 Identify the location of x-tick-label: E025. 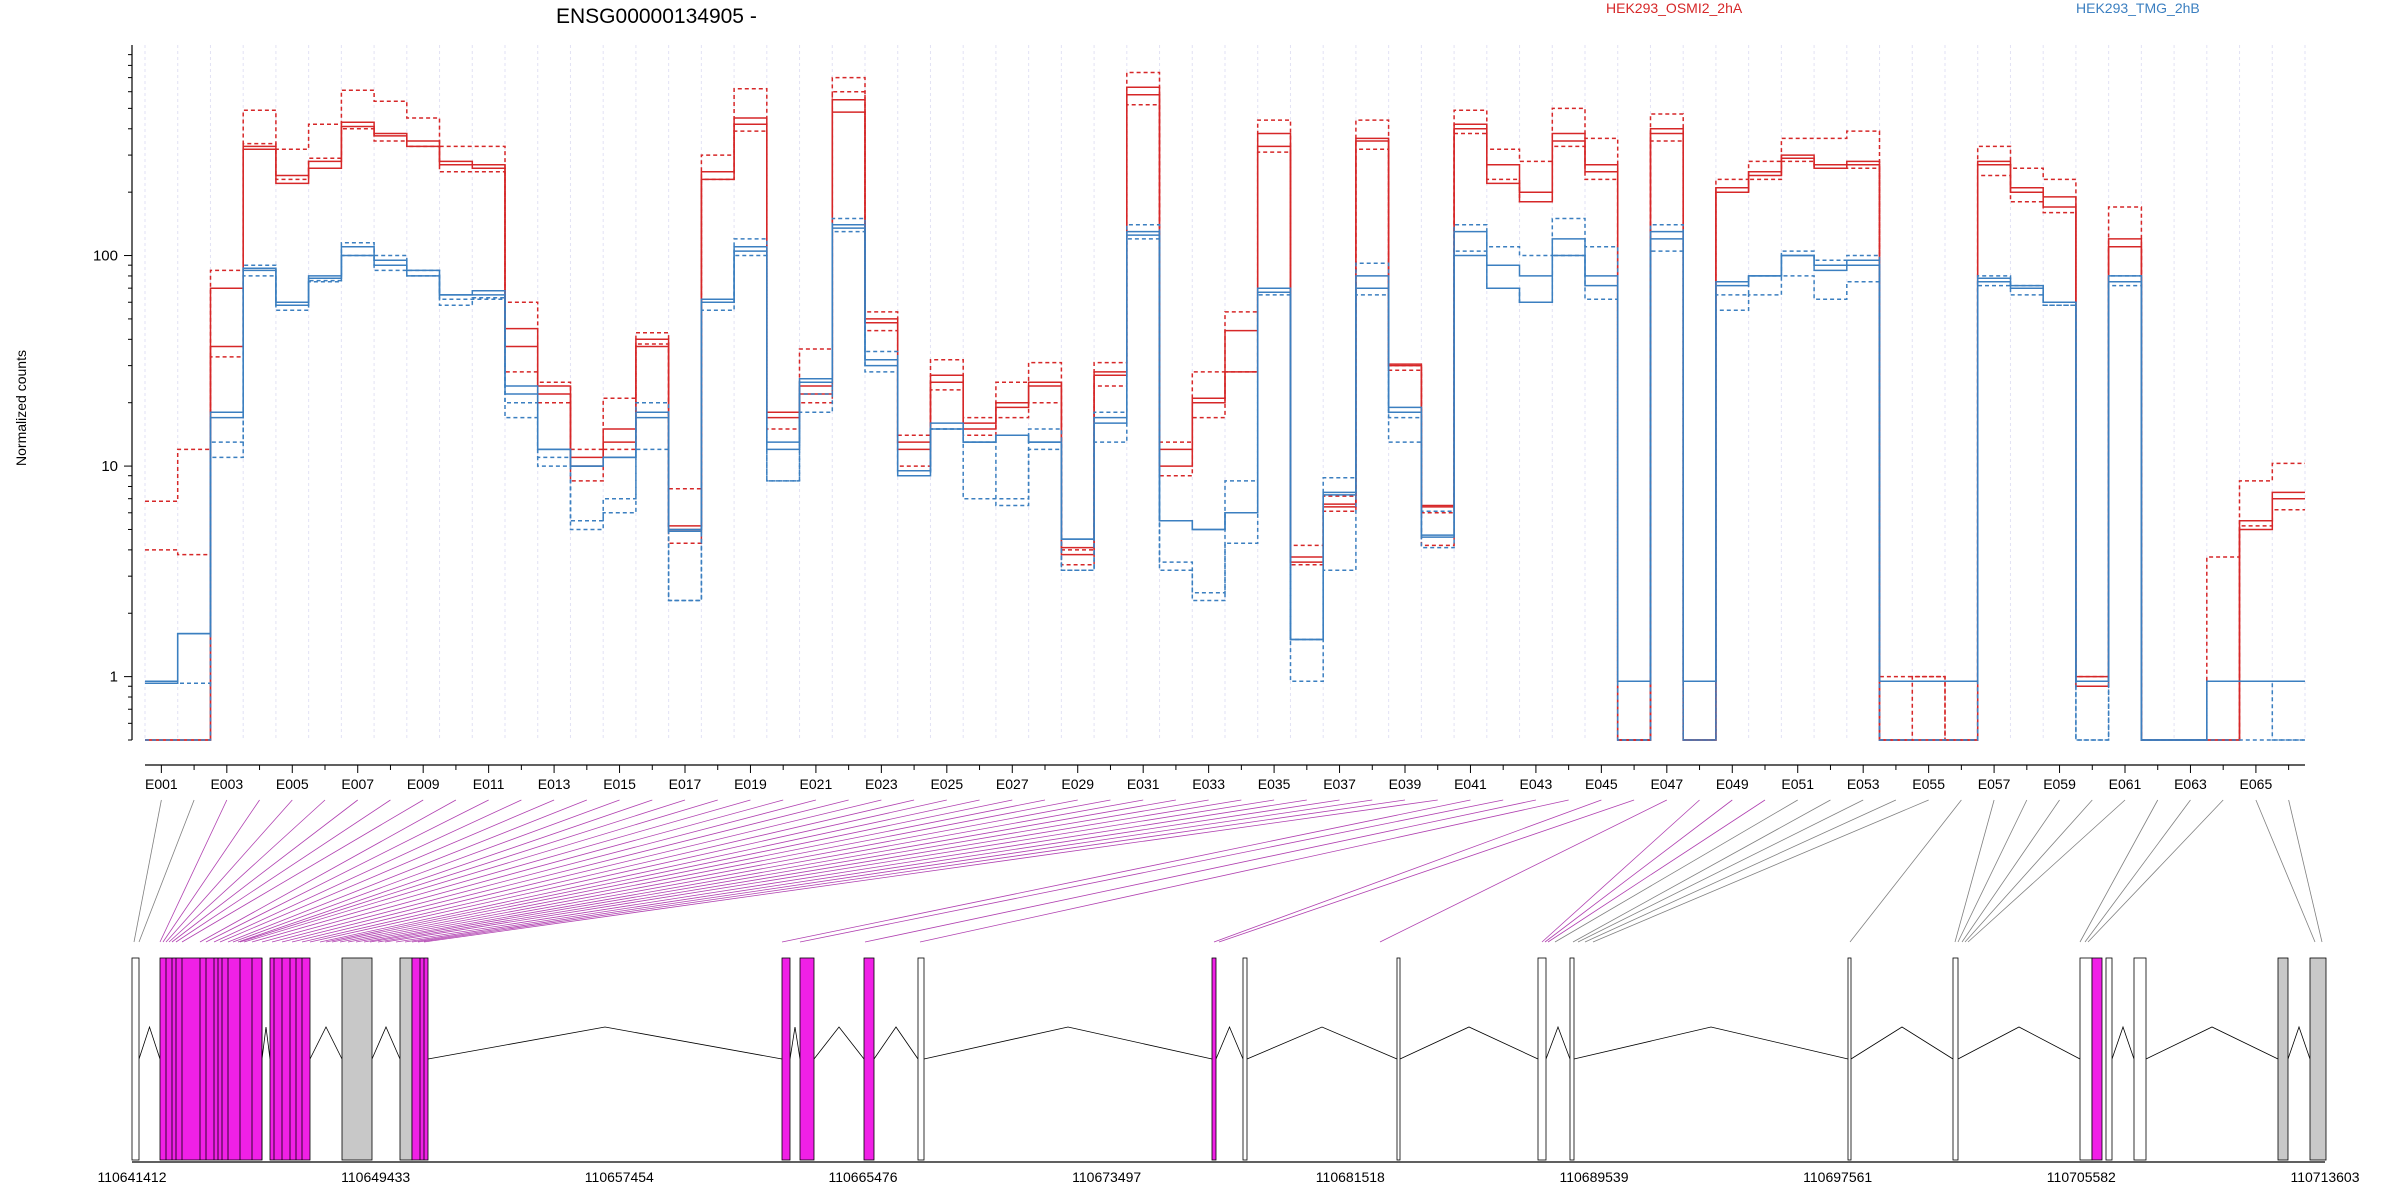
(946, 784).